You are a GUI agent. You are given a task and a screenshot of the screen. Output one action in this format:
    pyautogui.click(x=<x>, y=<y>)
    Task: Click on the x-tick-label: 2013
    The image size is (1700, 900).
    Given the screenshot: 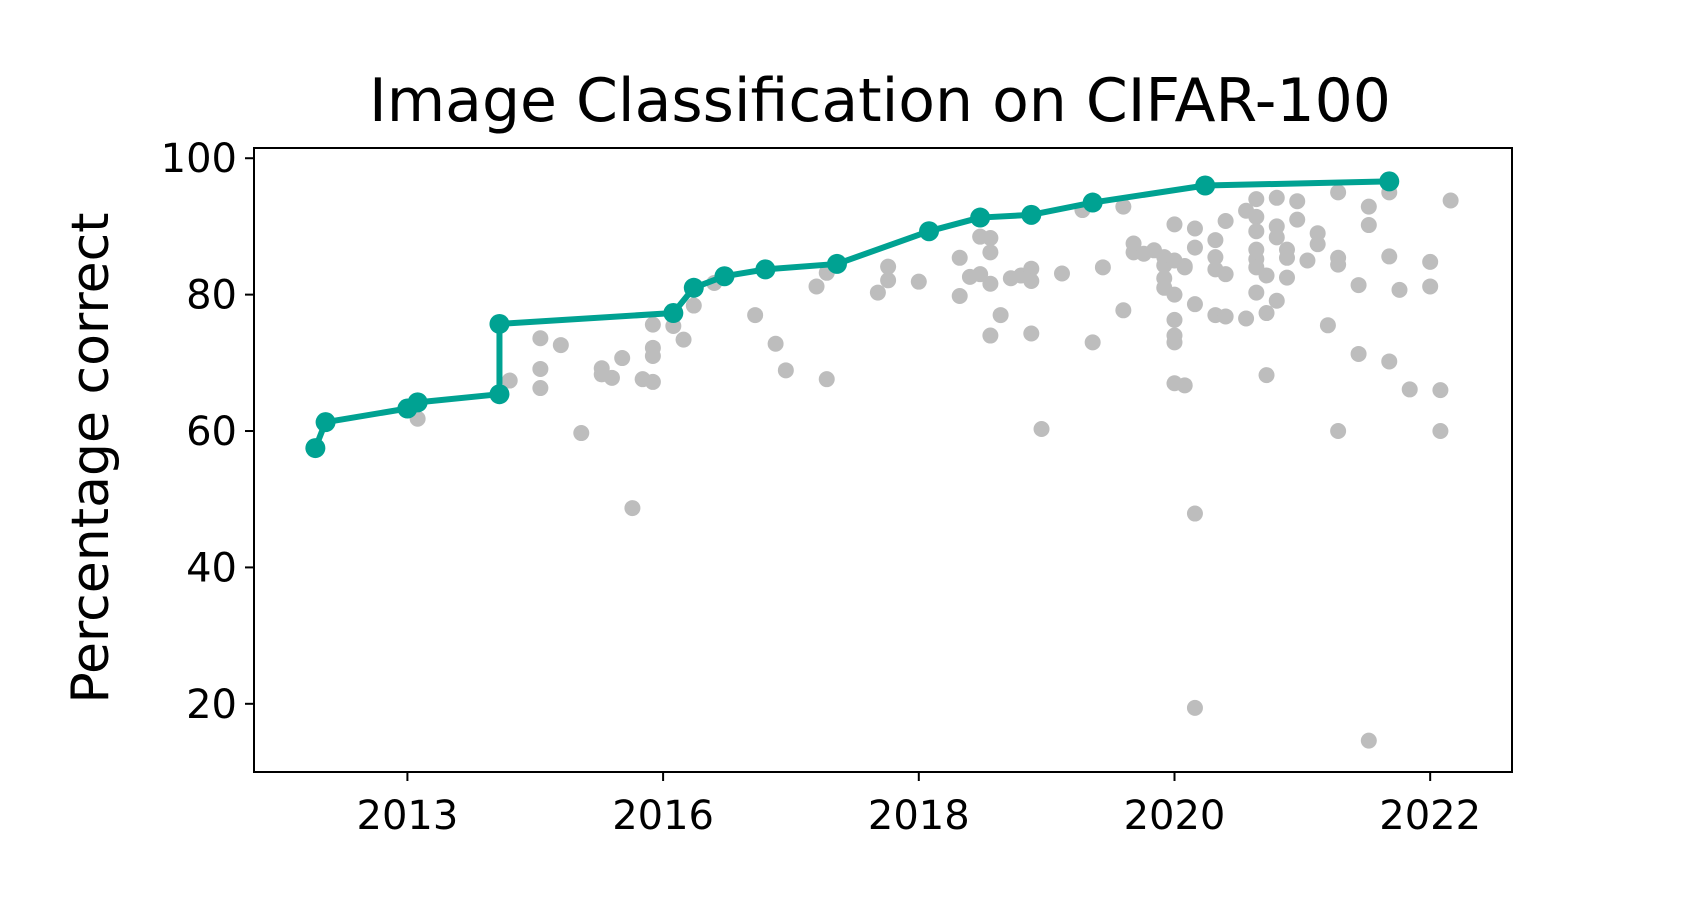 What is the action you would take?
    pyautogui.click(x=408, y=816)
    